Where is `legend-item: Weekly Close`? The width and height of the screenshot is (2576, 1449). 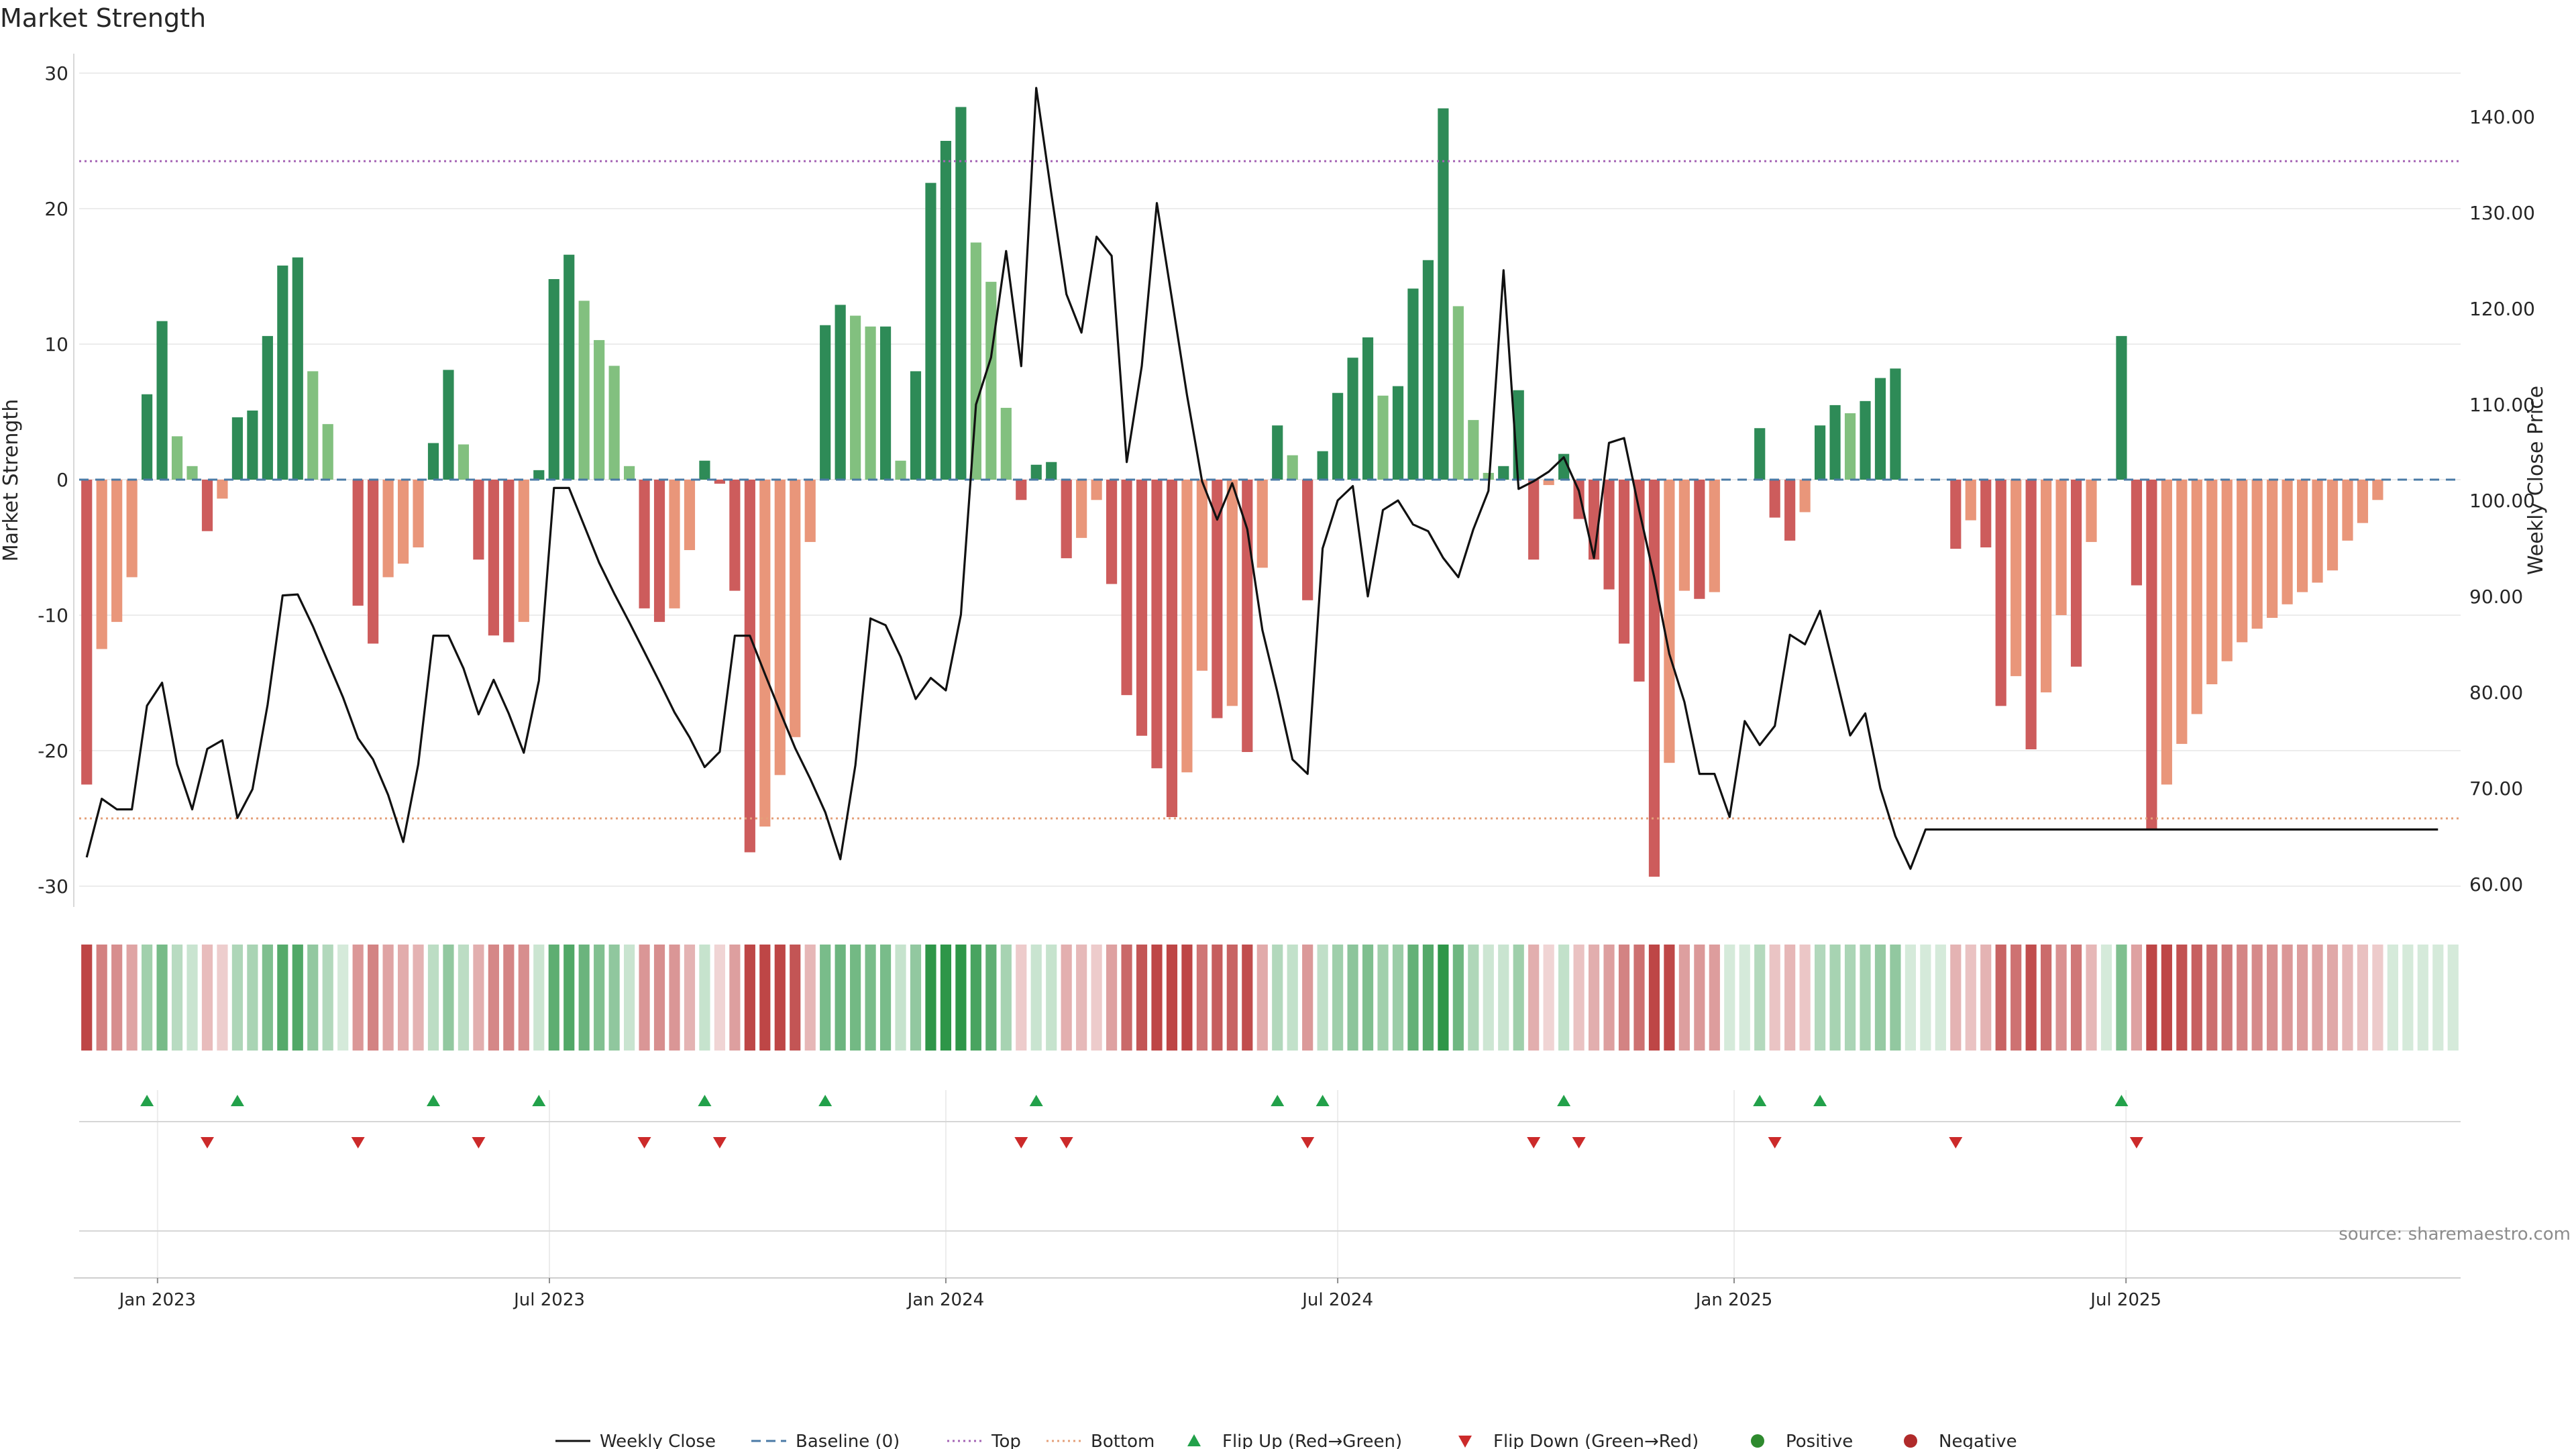
legend-item: Weekly Close is located at coordinates (635, 1440).